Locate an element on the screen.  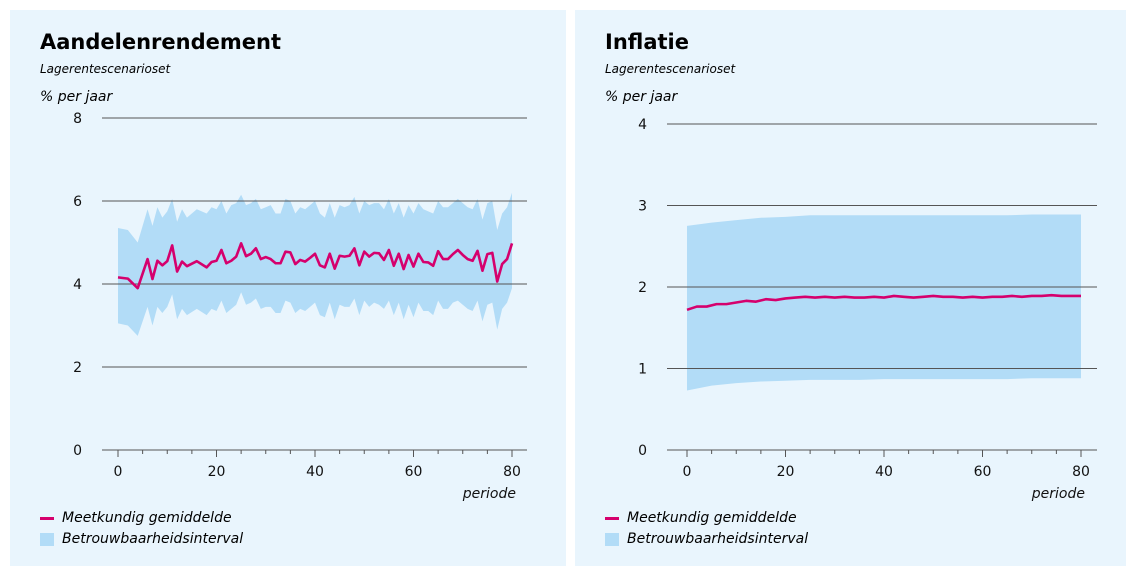
y-tick-label: 3 is located at coordinates (642, 207).